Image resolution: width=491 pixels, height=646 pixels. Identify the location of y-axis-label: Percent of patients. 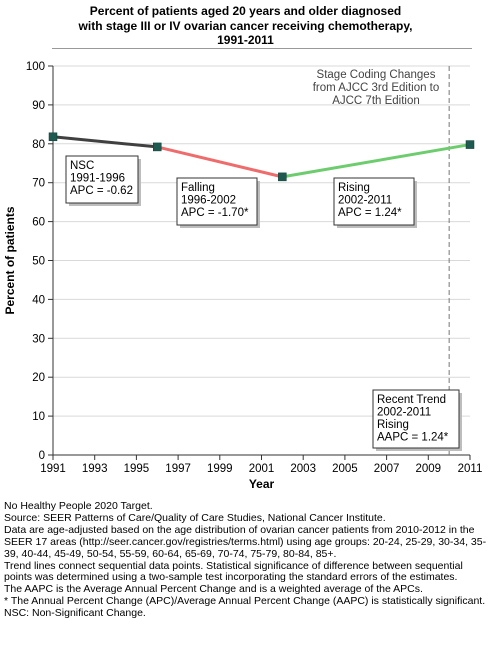
(10, 260).